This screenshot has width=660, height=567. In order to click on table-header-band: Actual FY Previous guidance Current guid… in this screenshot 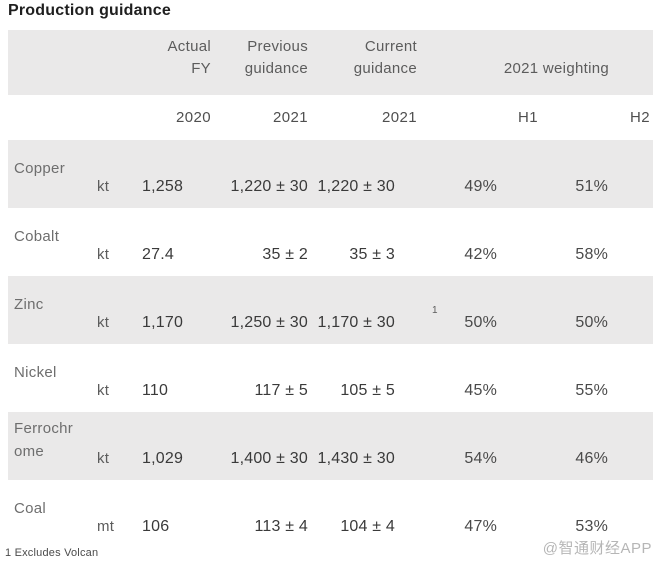, I will do `click(330, 62)`.